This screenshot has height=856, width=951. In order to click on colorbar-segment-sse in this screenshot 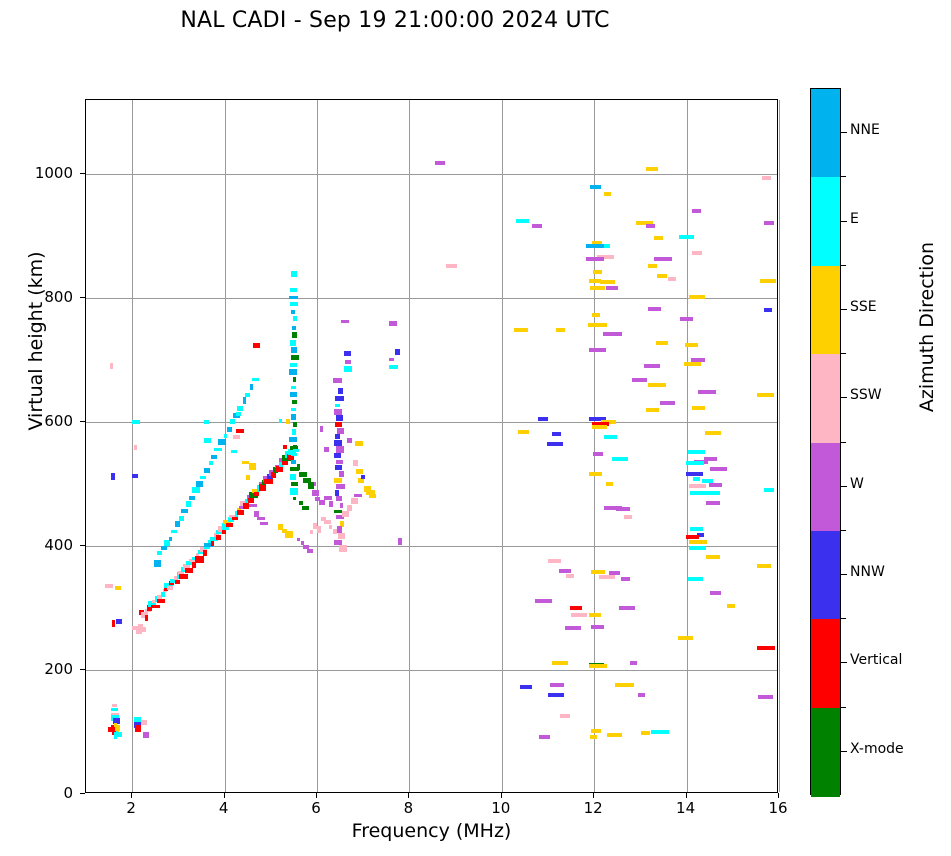, I will do `click(825, 310)`.